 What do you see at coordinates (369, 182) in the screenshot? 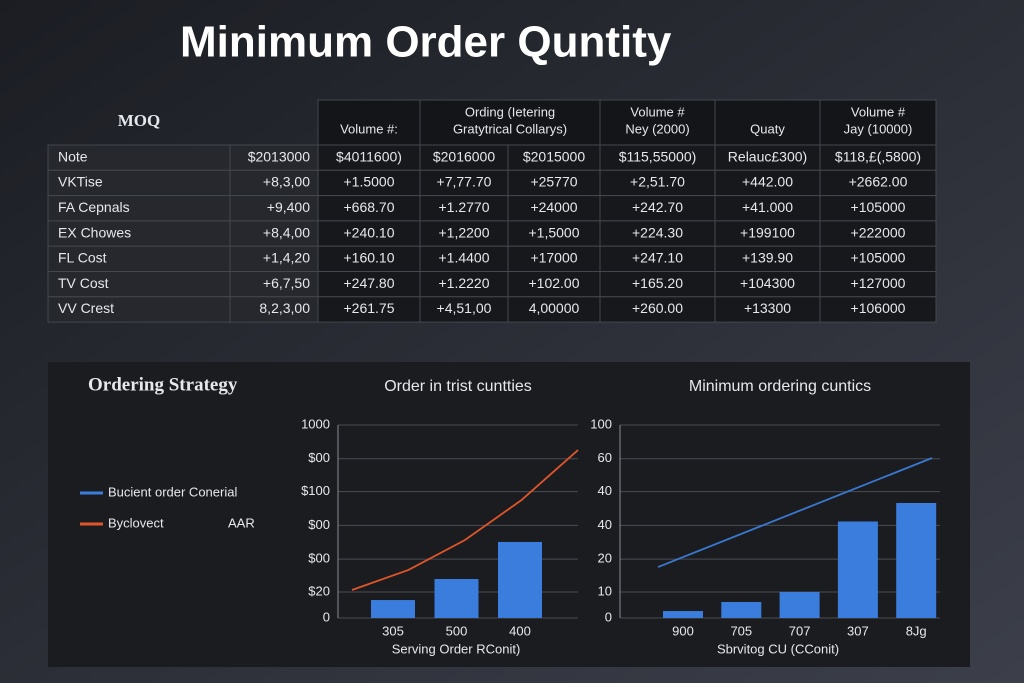
I see `table-text: +1.5000` at bounding box center [369, 182].